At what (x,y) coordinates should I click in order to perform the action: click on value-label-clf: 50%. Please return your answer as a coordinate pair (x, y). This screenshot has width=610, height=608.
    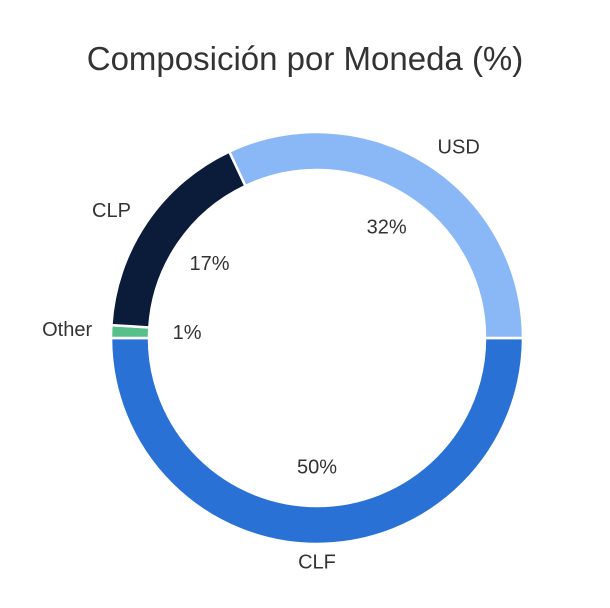
    Looking at the image, I should click on (317, 467).